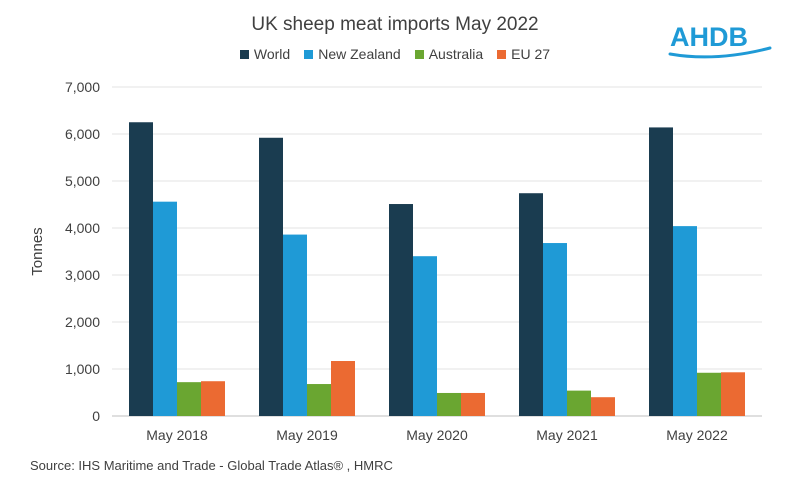 Image resolution: width=790 pixels, height=502 pixels. What do you see at coordinates (531, 54) in the screenshot?
I see `legend-label-eu27: EU 27` at bounding box center [531, 54].